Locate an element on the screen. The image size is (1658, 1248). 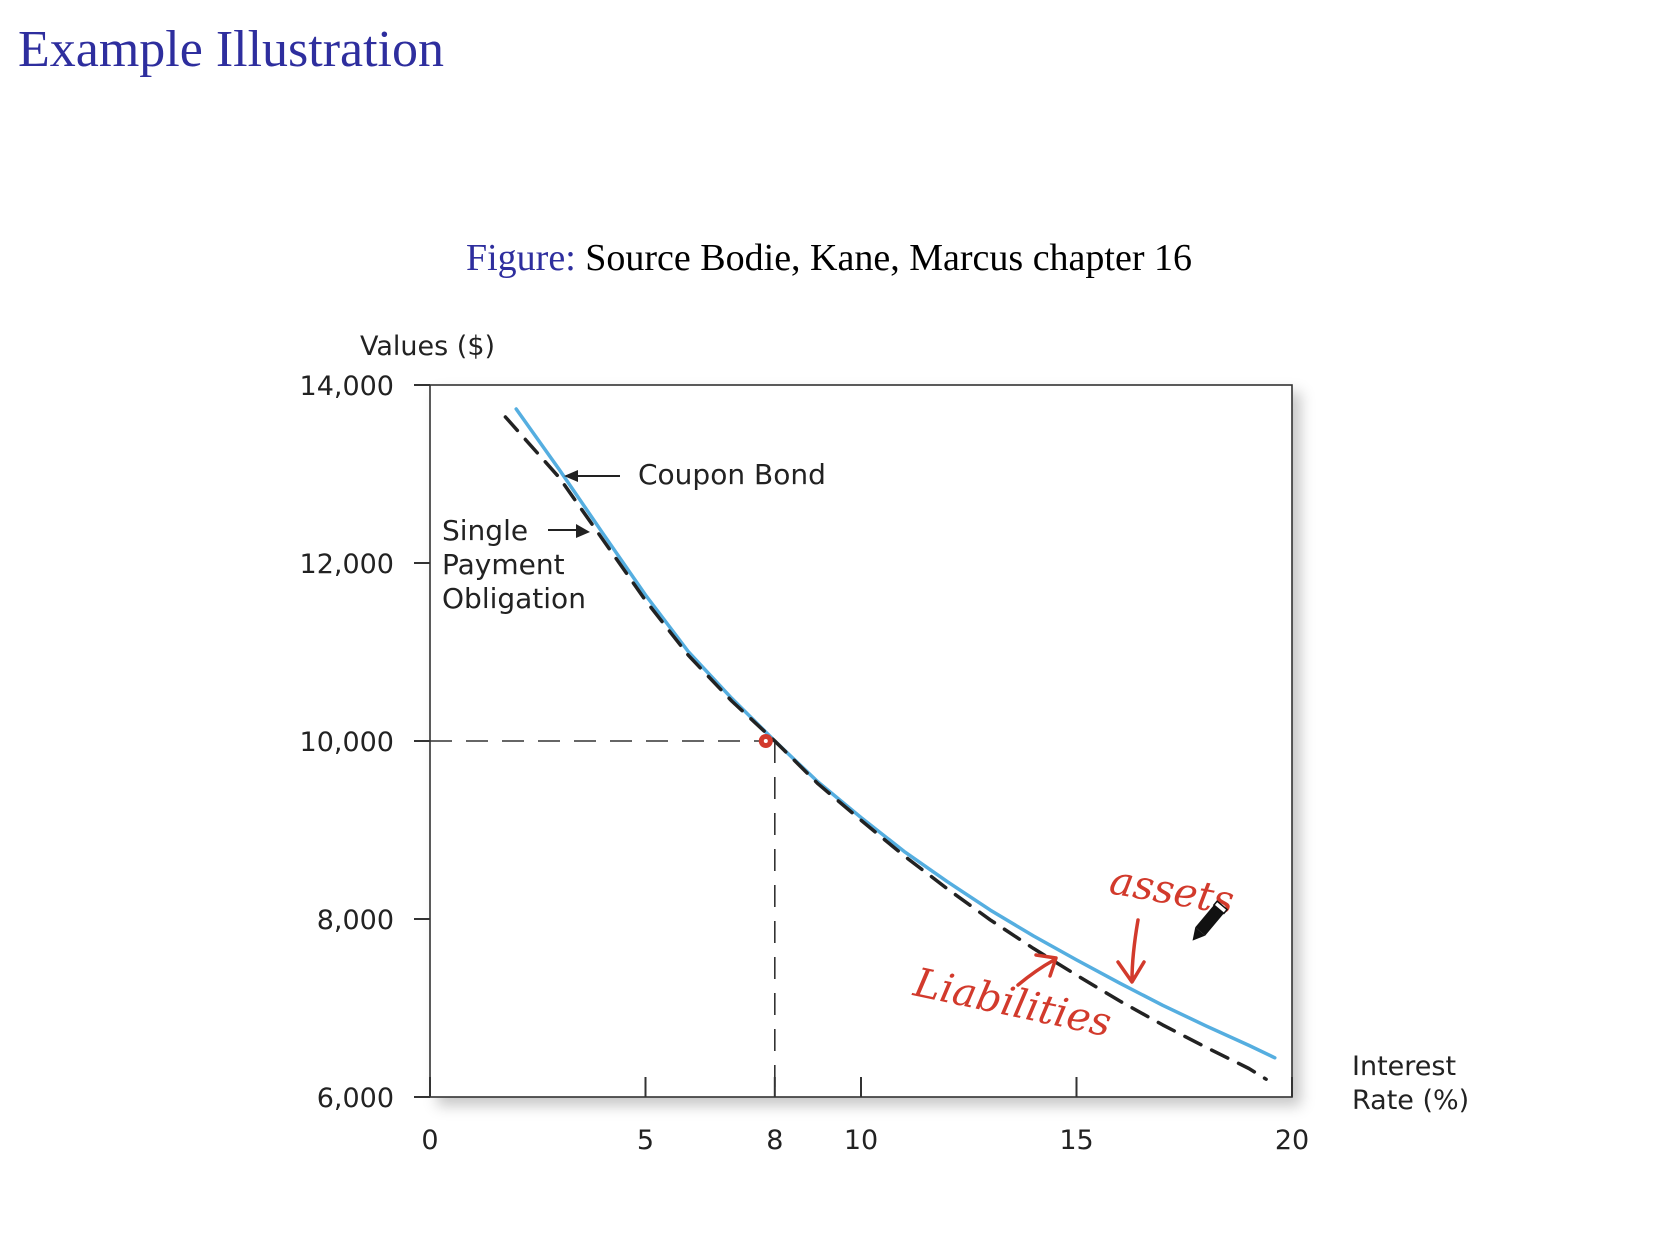
y-axis-label: Values ($) is located at coordinates (427, 346).